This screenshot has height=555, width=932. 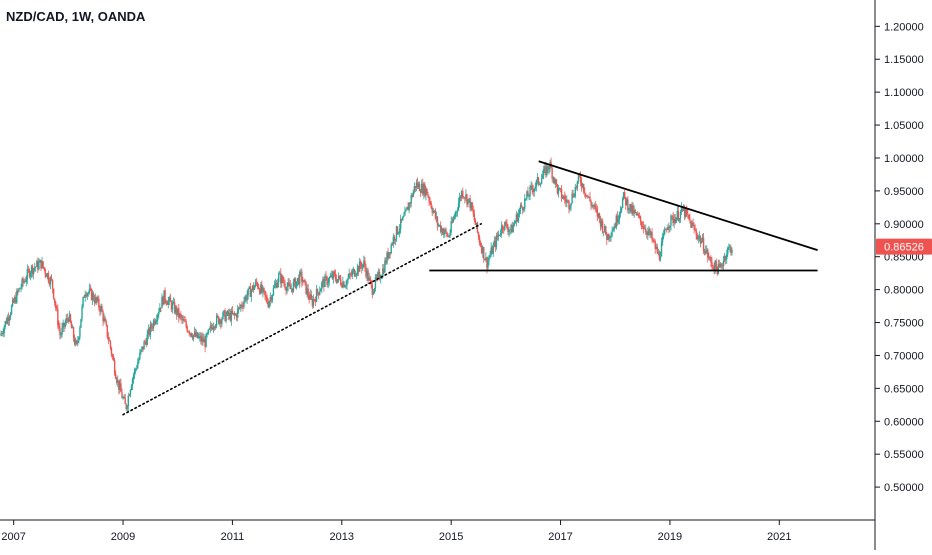 What do you see at coordinates (678, 205) in the screenshot?
I see `horizontal-or-descending-trendline` at bounding box center [678, 205].